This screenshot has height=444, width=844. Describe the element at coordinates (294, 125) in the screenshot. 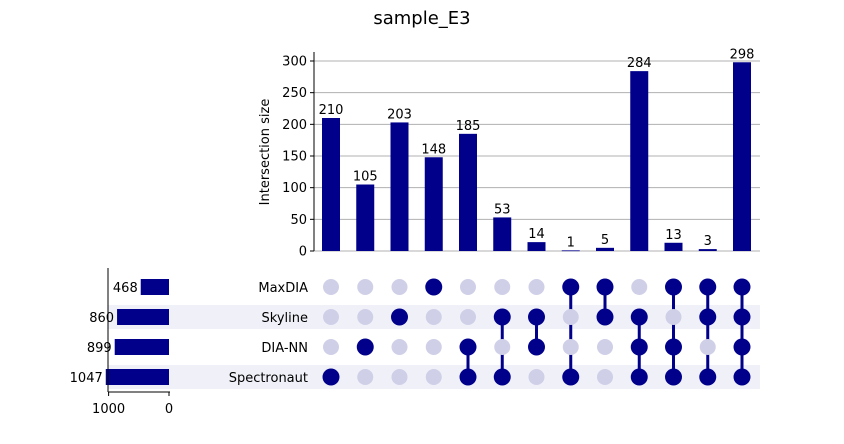

I see `y-tick-label: 200` at that location.